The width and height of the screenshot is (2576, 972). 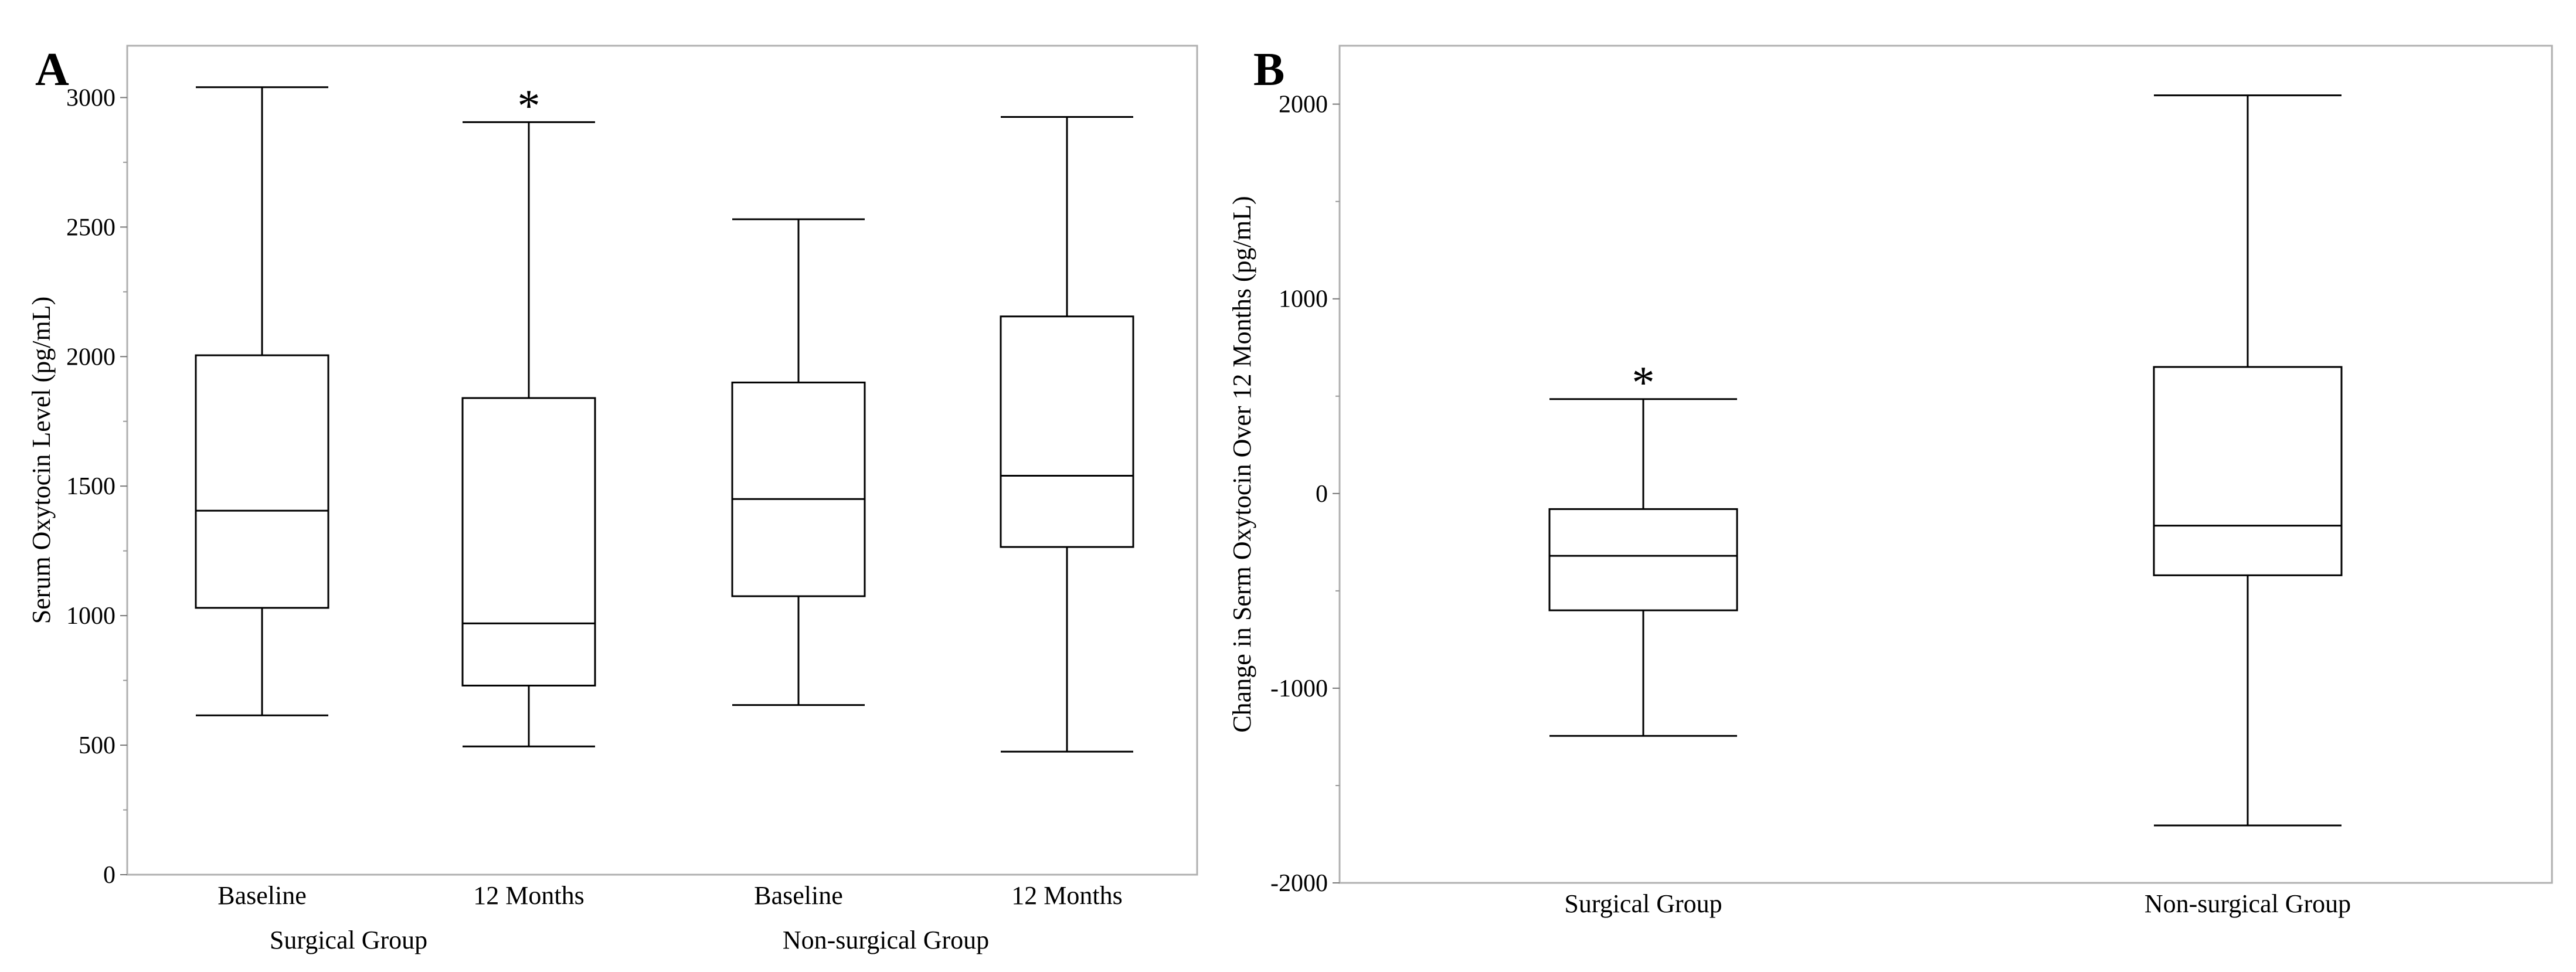 What do you see at coordinates (348, 940) in the screenshot?
I see `x-group-label: Surgical Group` at bounding box center [348, 940].